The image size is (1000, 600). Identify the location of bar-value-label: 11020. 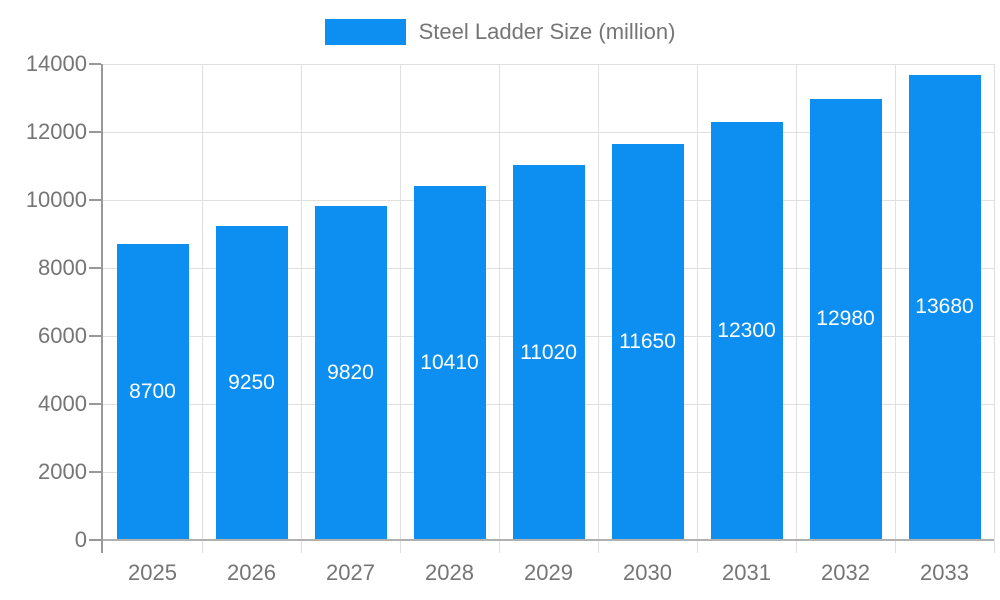
(548, 352).